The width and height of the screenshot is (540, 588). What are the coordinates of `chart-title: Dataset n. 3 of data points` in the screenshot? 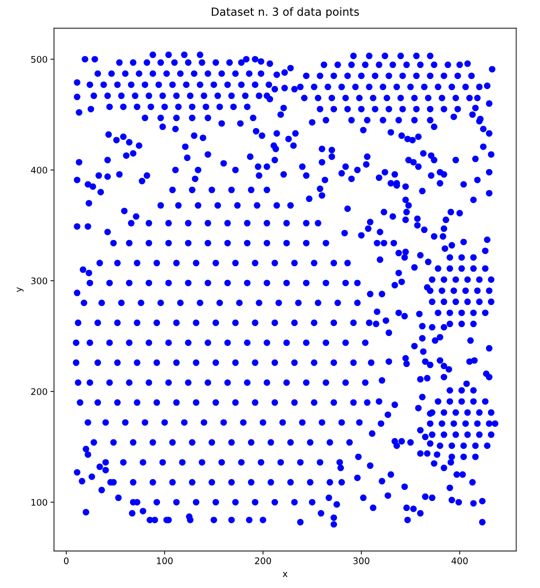 It's located at (285, 12).